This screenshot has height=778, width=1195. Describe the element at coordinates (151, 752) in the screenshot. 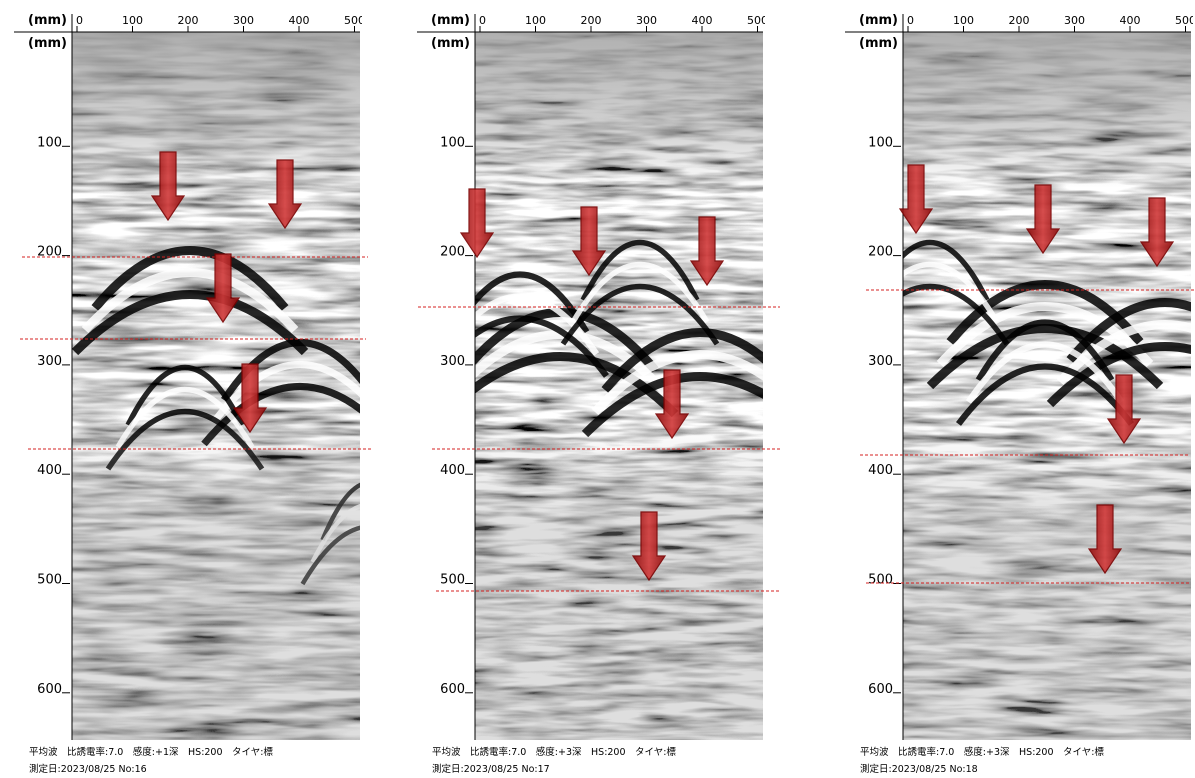

I see `footer-settings: 平均波 比誘電率:7.0 感度:+1深 HS:200 タイヤ:標` at that location.